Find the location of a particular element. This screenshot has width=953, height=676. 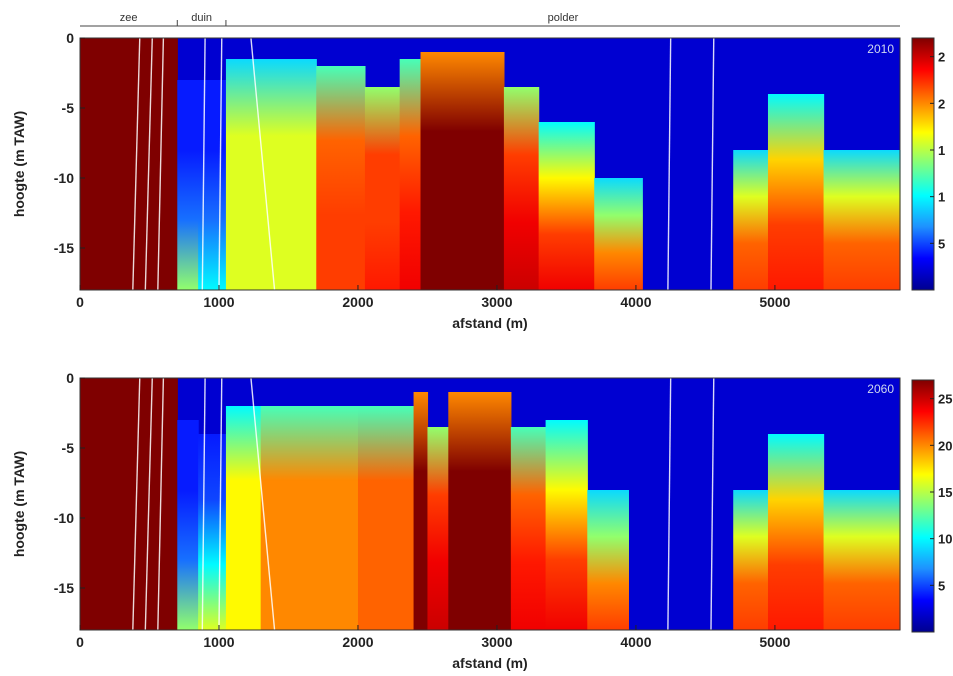

colorbar-tick-label: 15 is located at coordinates (945, 492).